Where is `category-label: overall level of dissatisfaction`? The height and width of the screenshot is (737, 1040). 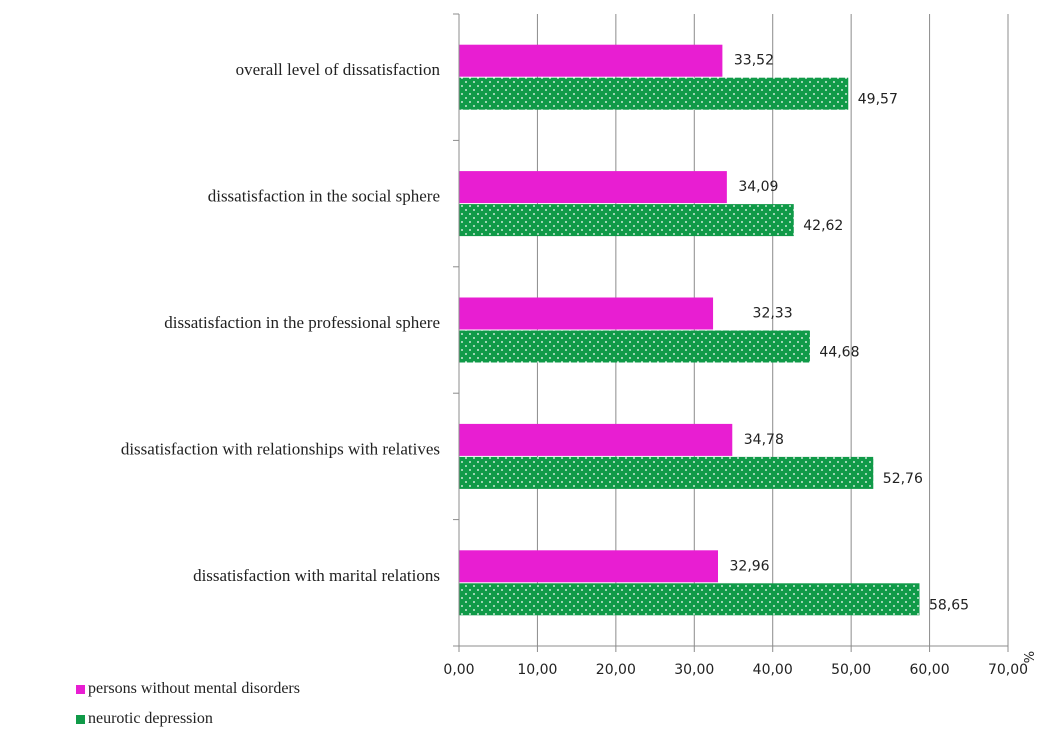
category-label: overall level of dissatisfaction is located at coordinates (338, 69).